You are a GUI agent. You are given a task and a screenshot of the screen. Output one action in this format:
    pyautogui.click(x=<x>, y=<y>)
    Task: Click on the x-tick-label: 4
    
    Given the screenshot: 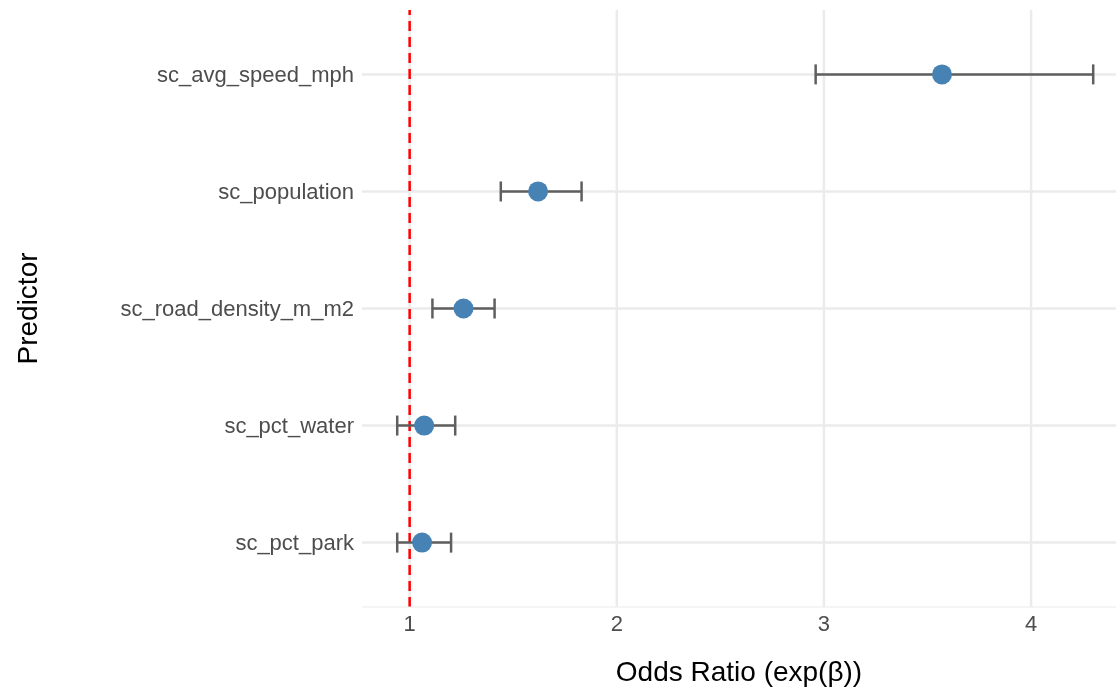 What is the action you would take?
    pyautogui.click(x=1031, y=623)
    